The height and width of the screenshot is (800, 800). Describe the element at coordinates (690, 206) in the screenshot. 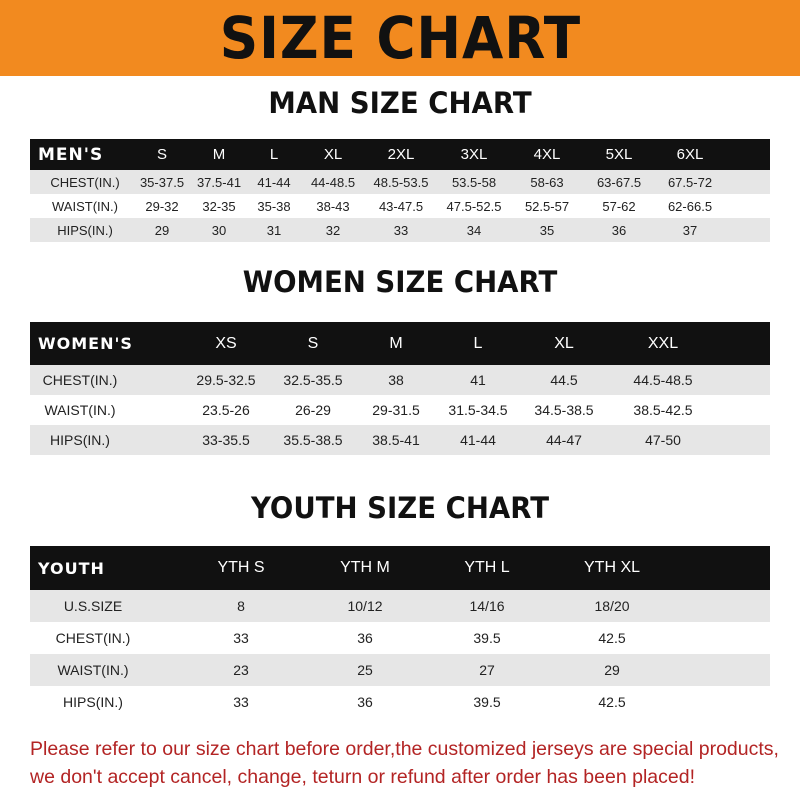

I see `table-cell: 62-66.5` at that location.